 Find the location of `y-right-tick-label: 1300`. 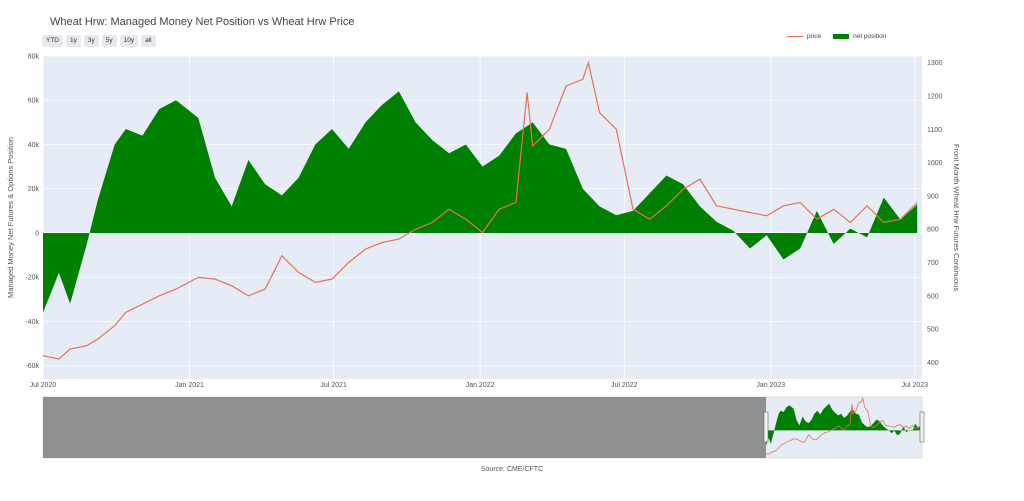

y-right-tick-label: 1300 is located at coordinates (935, 63).